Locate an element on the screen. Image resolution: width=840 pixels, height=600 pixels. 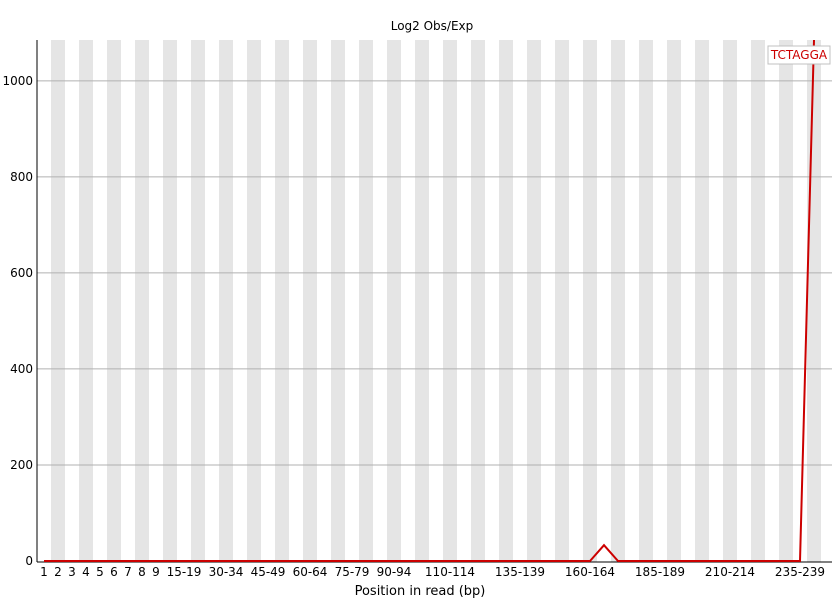
x-tick-label: 9 is located at coordinates (156, 572).